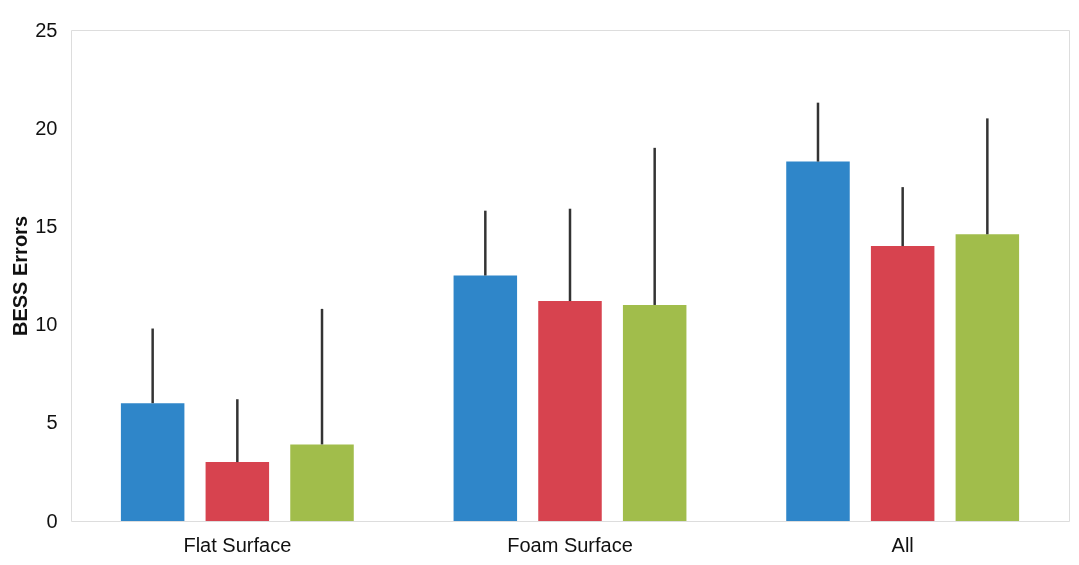 This screenshot has width=1079, height=565. What do you see at coordinates (570, 544) in the screenshot?
I see `x-tick-label: Foam Surface` at bounding box center [570, 544].